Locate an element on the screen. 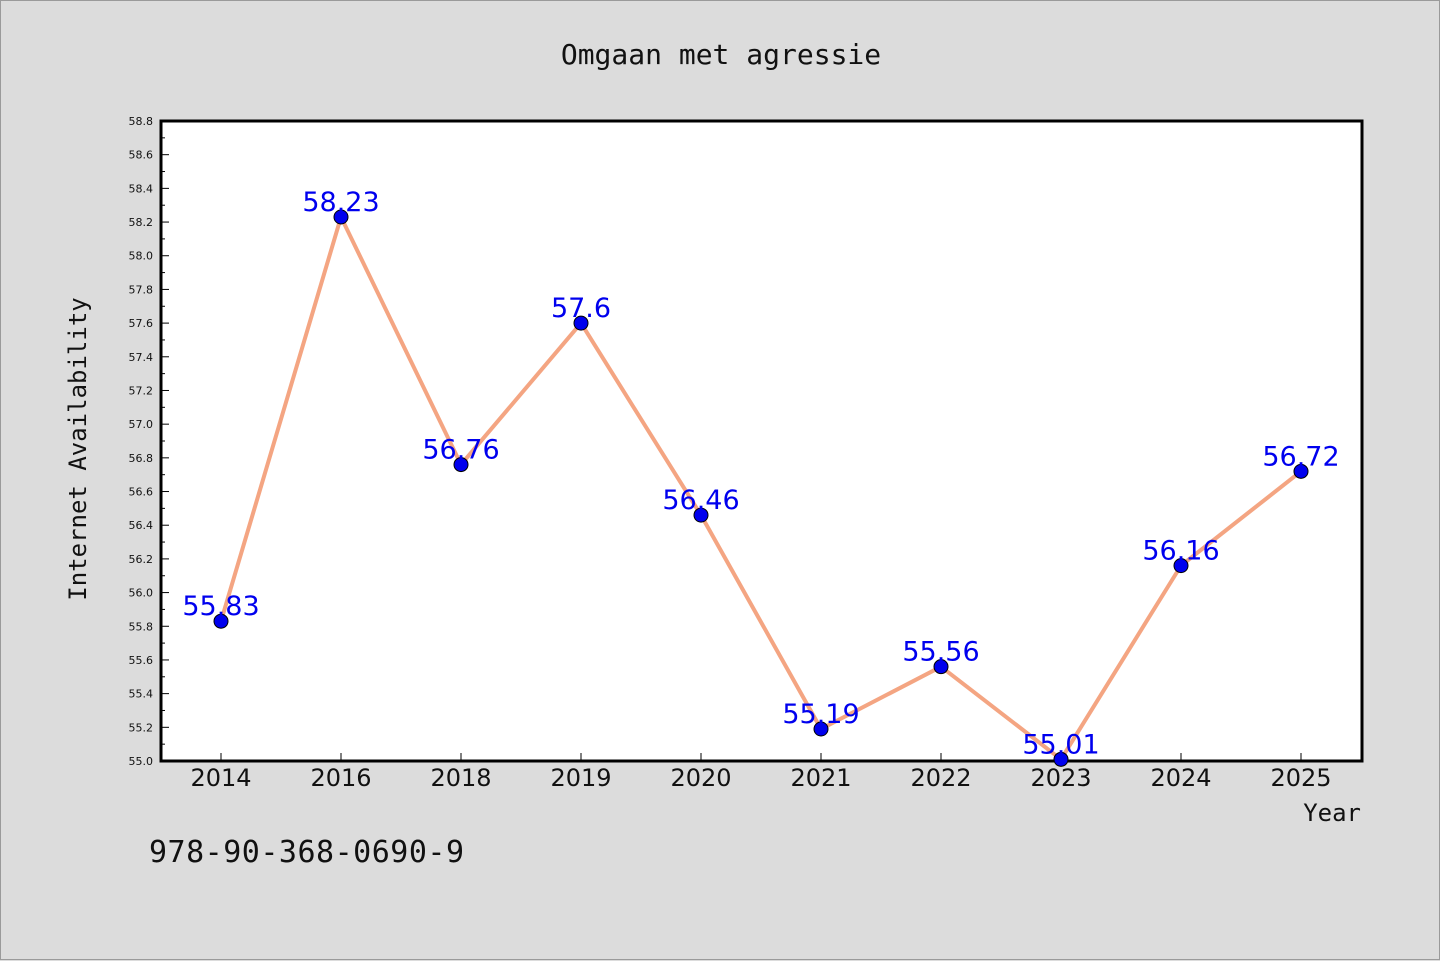 The height and width of the screenshot is (961, 1440). y-tick-label: 58.8 is located at coordinates (141, 121).